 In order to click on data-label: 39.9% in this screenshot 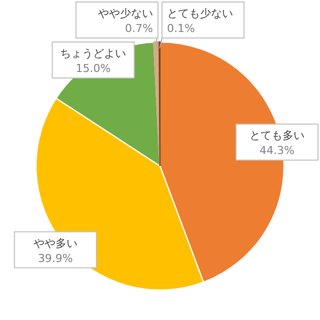, I will do `click(55, 258)`.